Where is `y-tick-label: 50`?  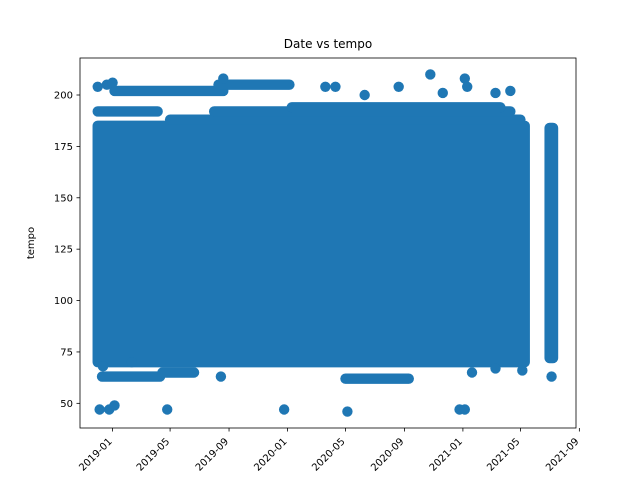
y-tick-label: 50 is located at coordinates (66, 404).